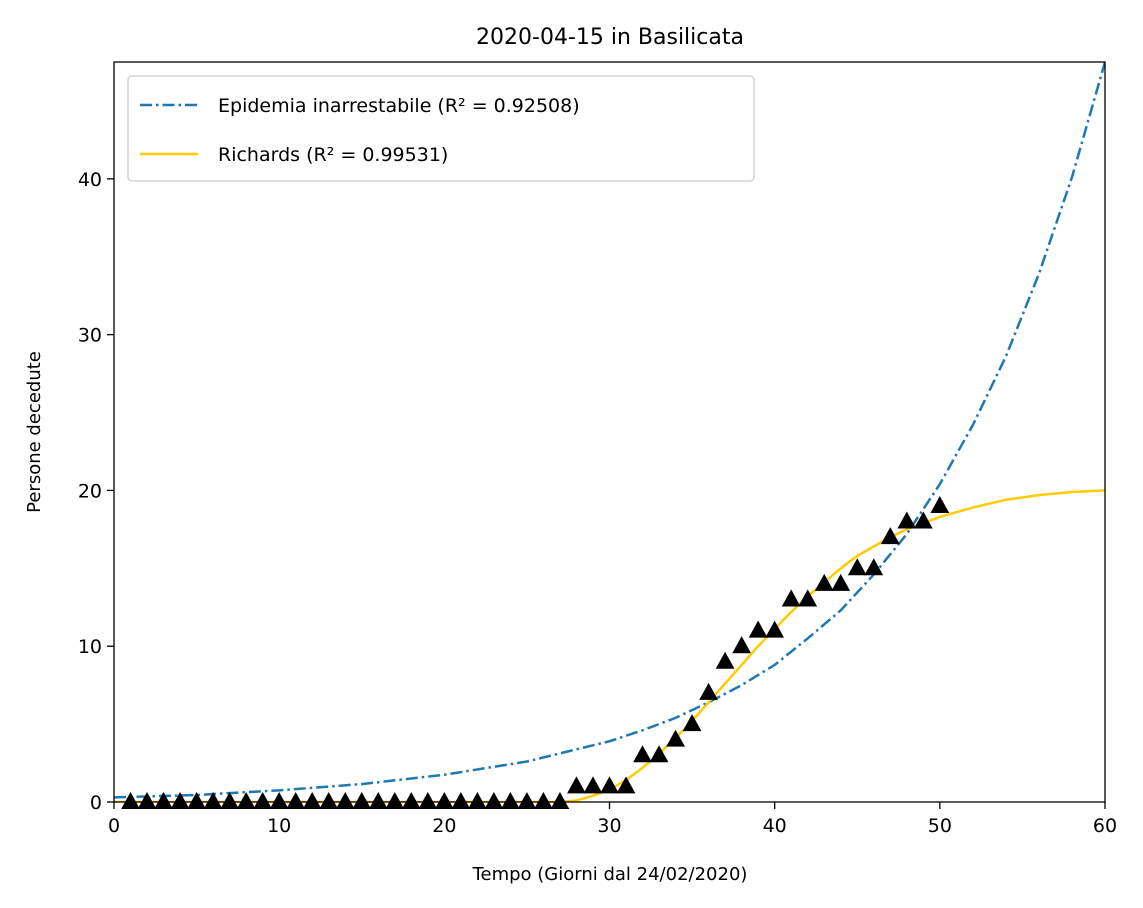  Describe the element at coordinates (1105, 826) in the screenshot. I see `x-tick-label: 60` at that location.